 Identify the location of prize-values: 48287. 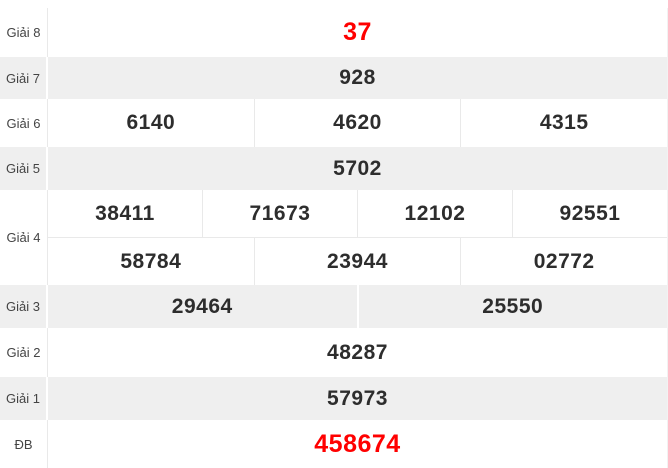
(357, 352).